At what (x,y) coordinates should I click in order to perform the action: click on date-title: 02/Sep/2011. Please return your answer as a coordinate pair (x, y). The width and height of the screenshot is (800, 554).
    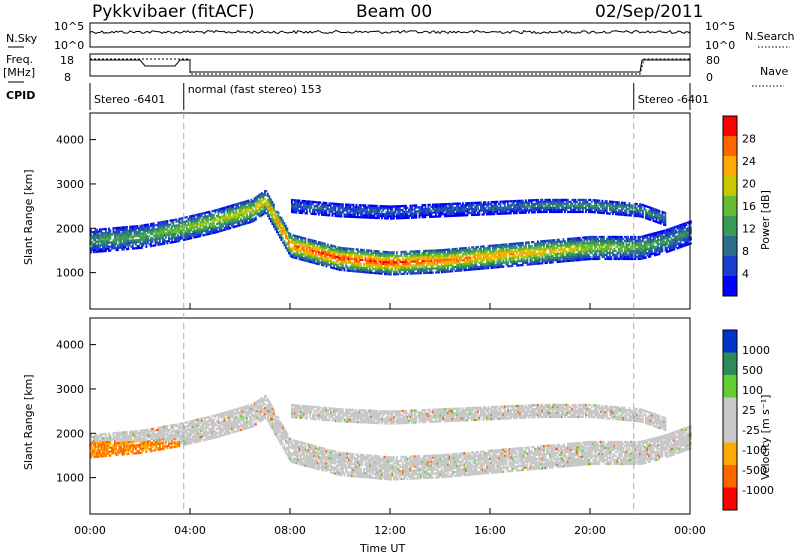
    Looking at the image, I should click on (649, 12).